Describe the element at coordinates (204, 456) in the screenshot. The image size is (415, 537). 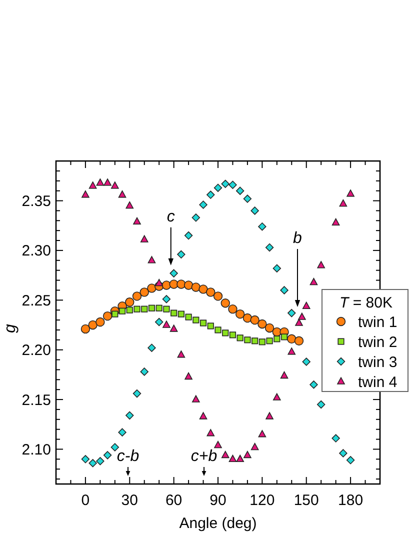
I see `annotation: c+b` at that location.